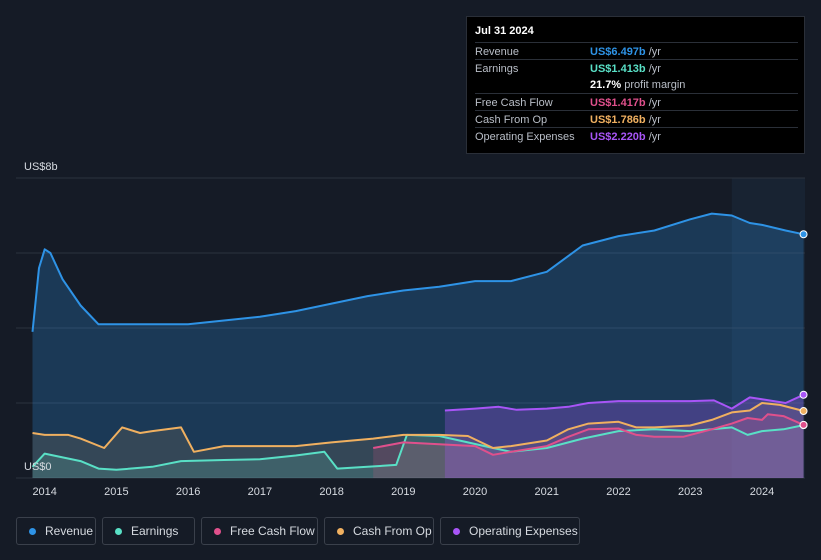 The width and height of the screenshot is (821, 560). Describe the element at coordinates (44, 492) in the screenshot. I see `x-tick-label: 2014` at that location.